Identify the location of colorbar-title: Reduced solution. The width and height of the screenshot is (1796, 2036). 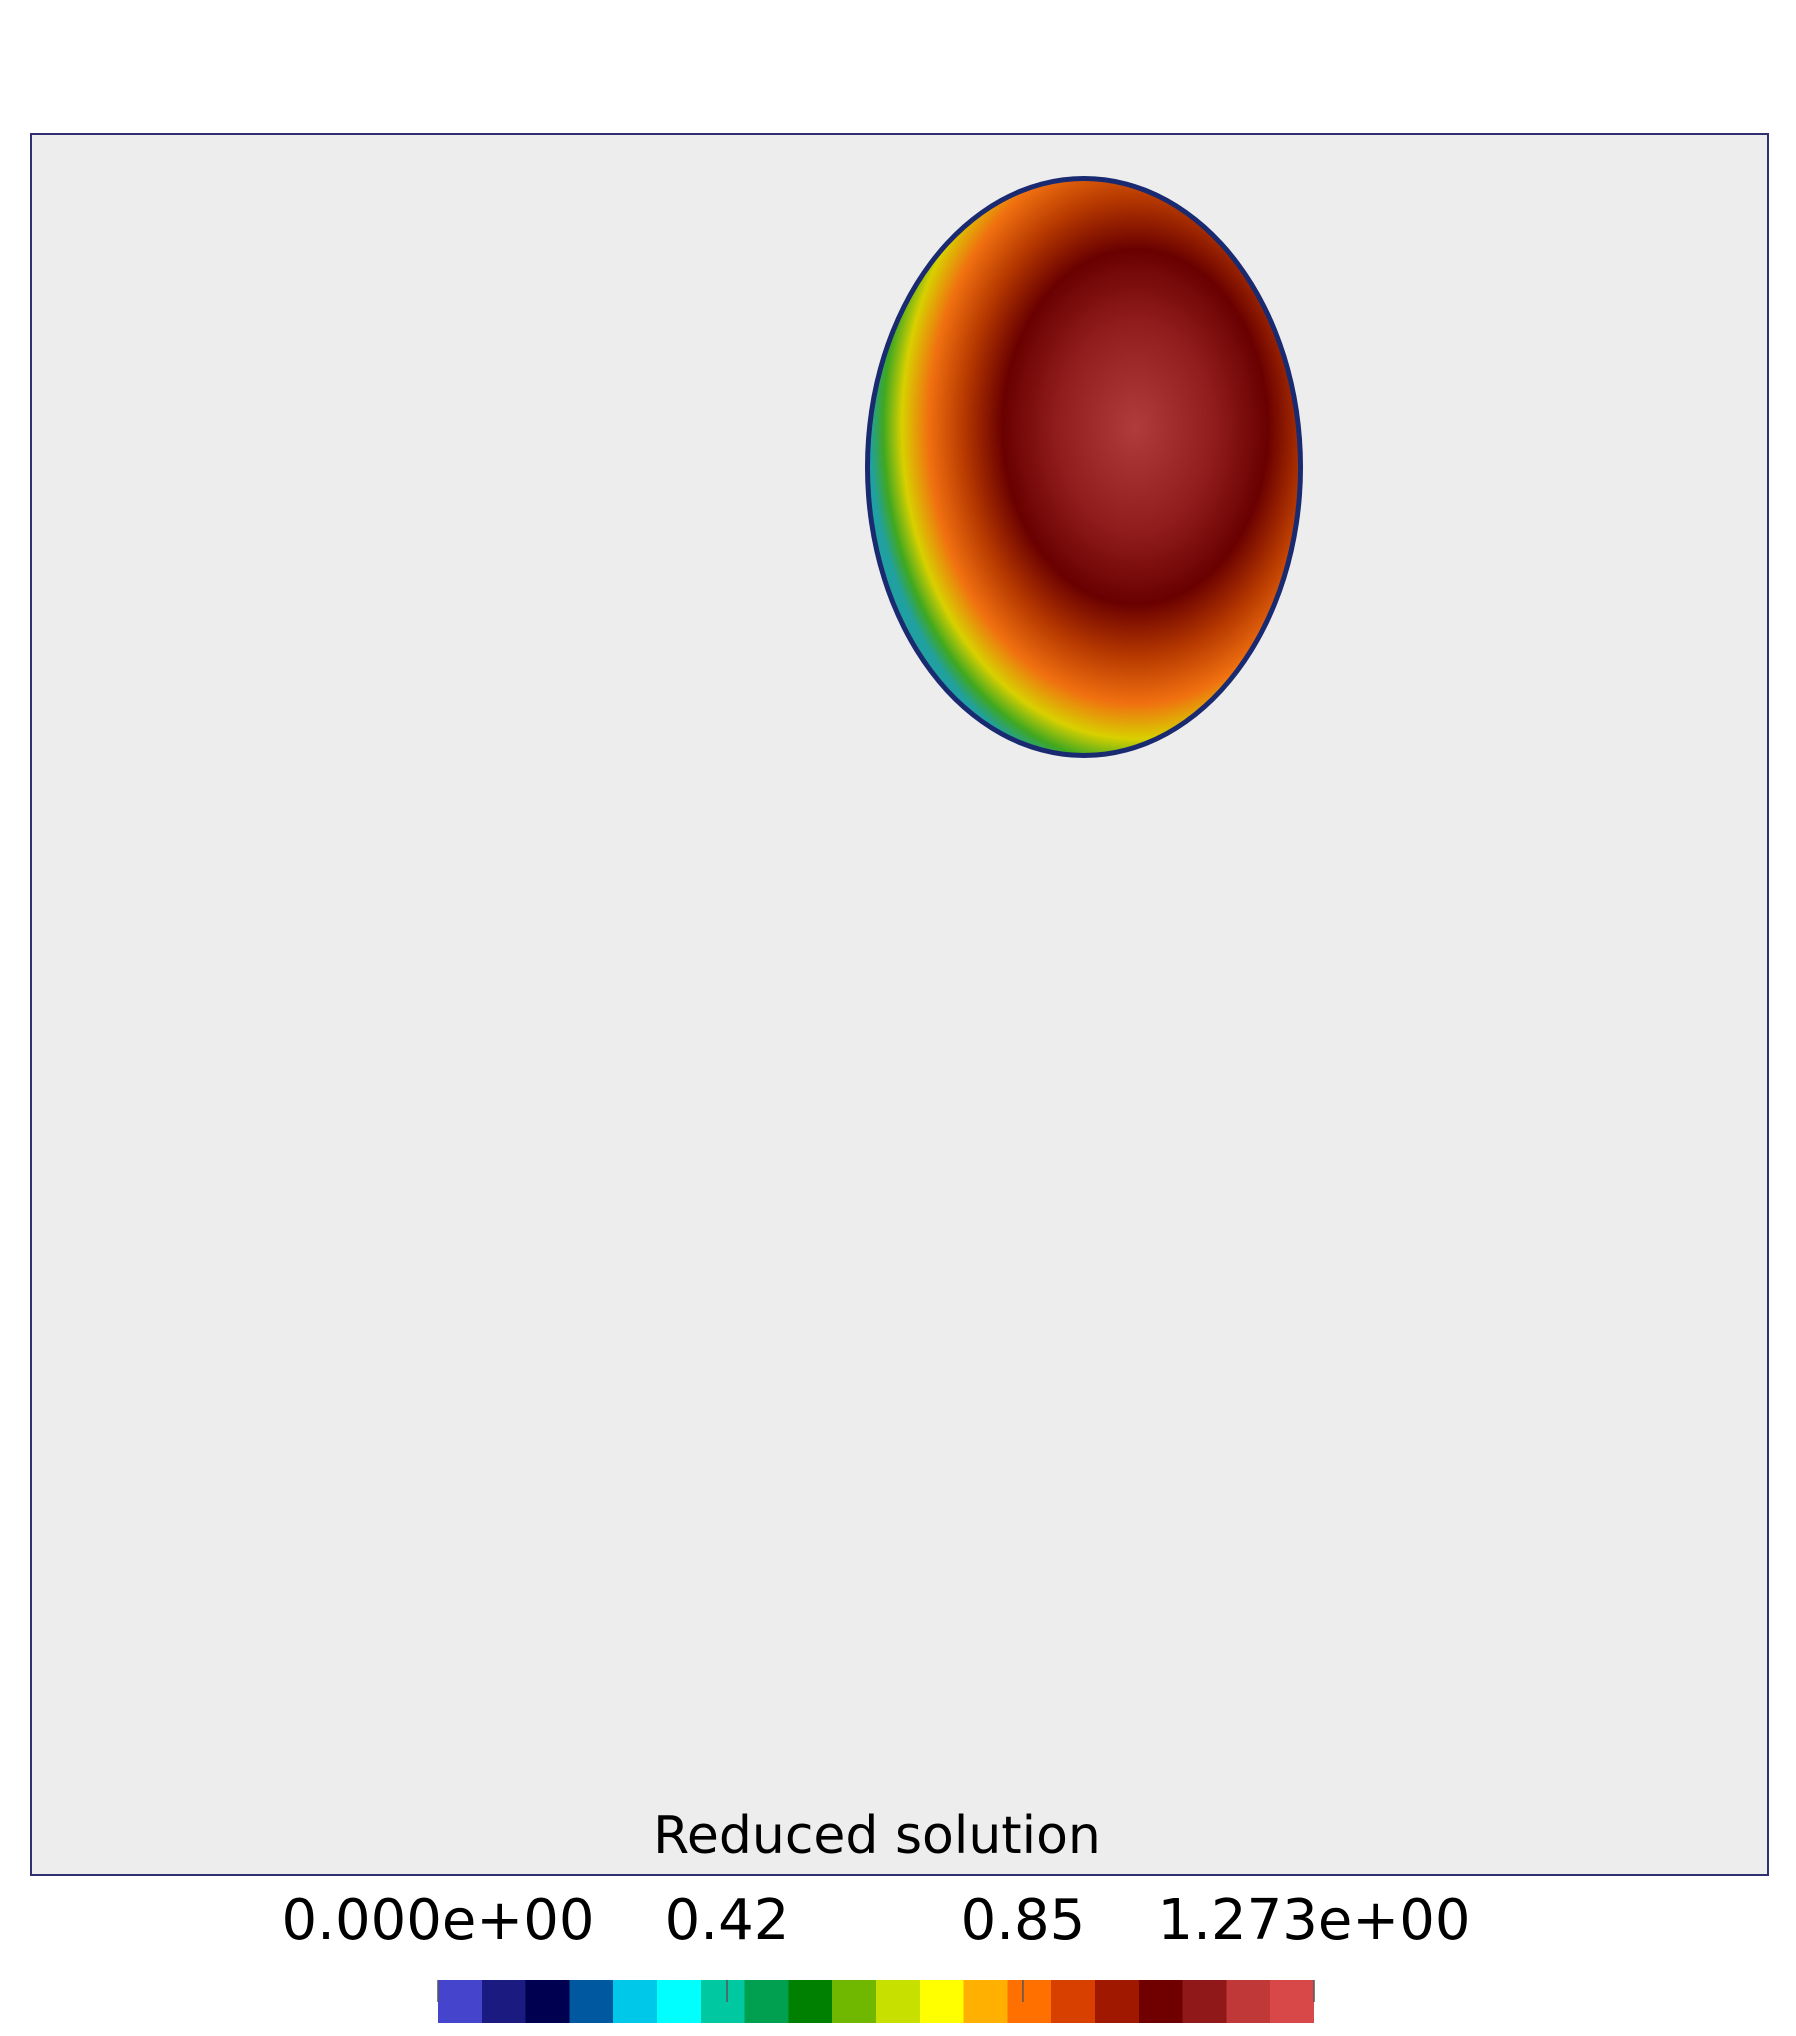
(877, 1836).